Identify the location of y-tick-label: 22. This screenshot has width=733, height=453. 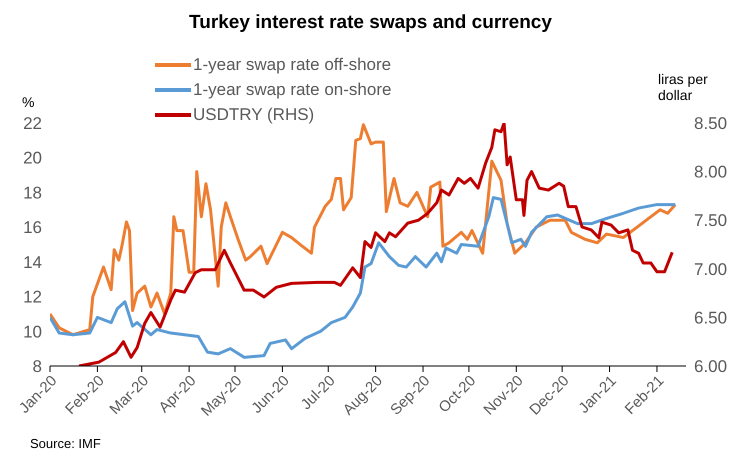
(32, 124).